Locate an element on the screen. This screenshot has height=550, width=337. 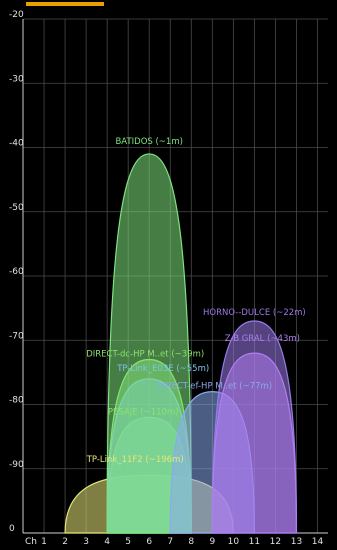
x-tick-label: 14 is located at coordinates (318, 542).